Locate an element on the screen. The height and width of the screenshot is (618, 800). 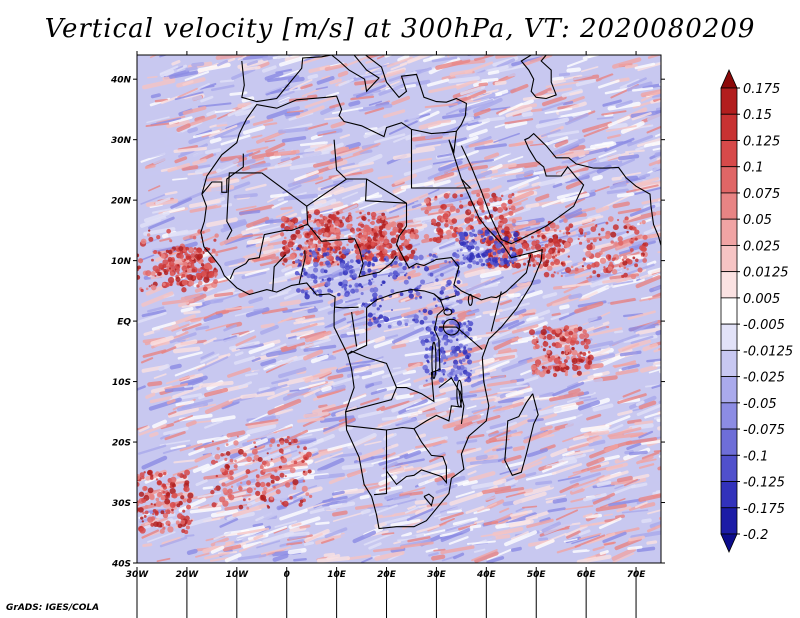
lon-tick-label: 10E is located at coordinates (337, 575).